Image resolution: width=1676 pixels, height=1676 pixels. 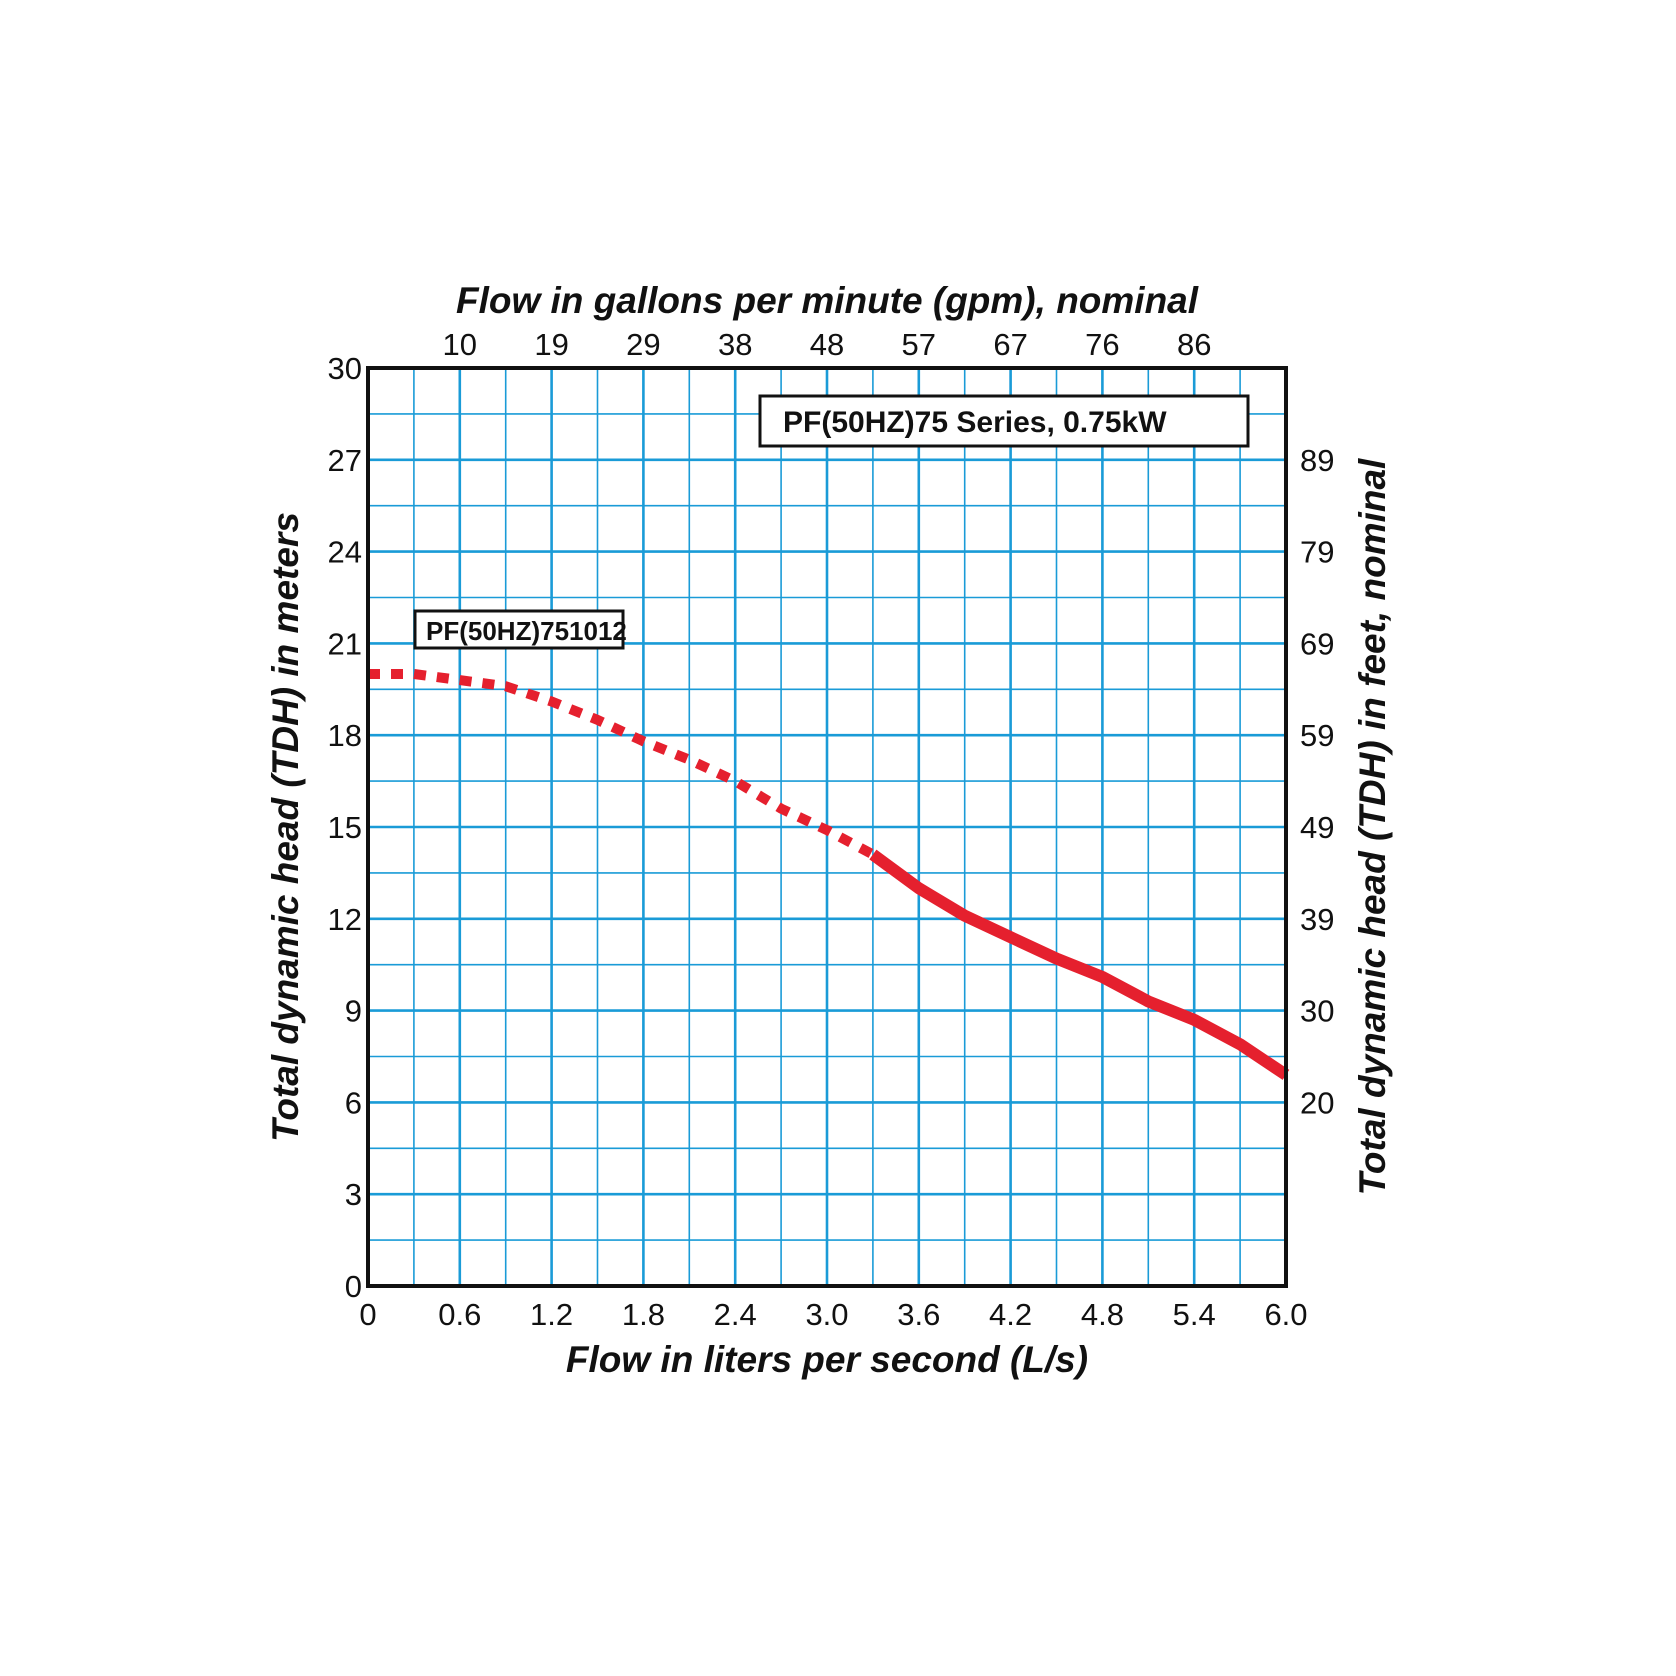 What do you see at coordinates (460, 344) in the screenshot?
I see `top-tick-label: 10` at bounding box center [460, 344].